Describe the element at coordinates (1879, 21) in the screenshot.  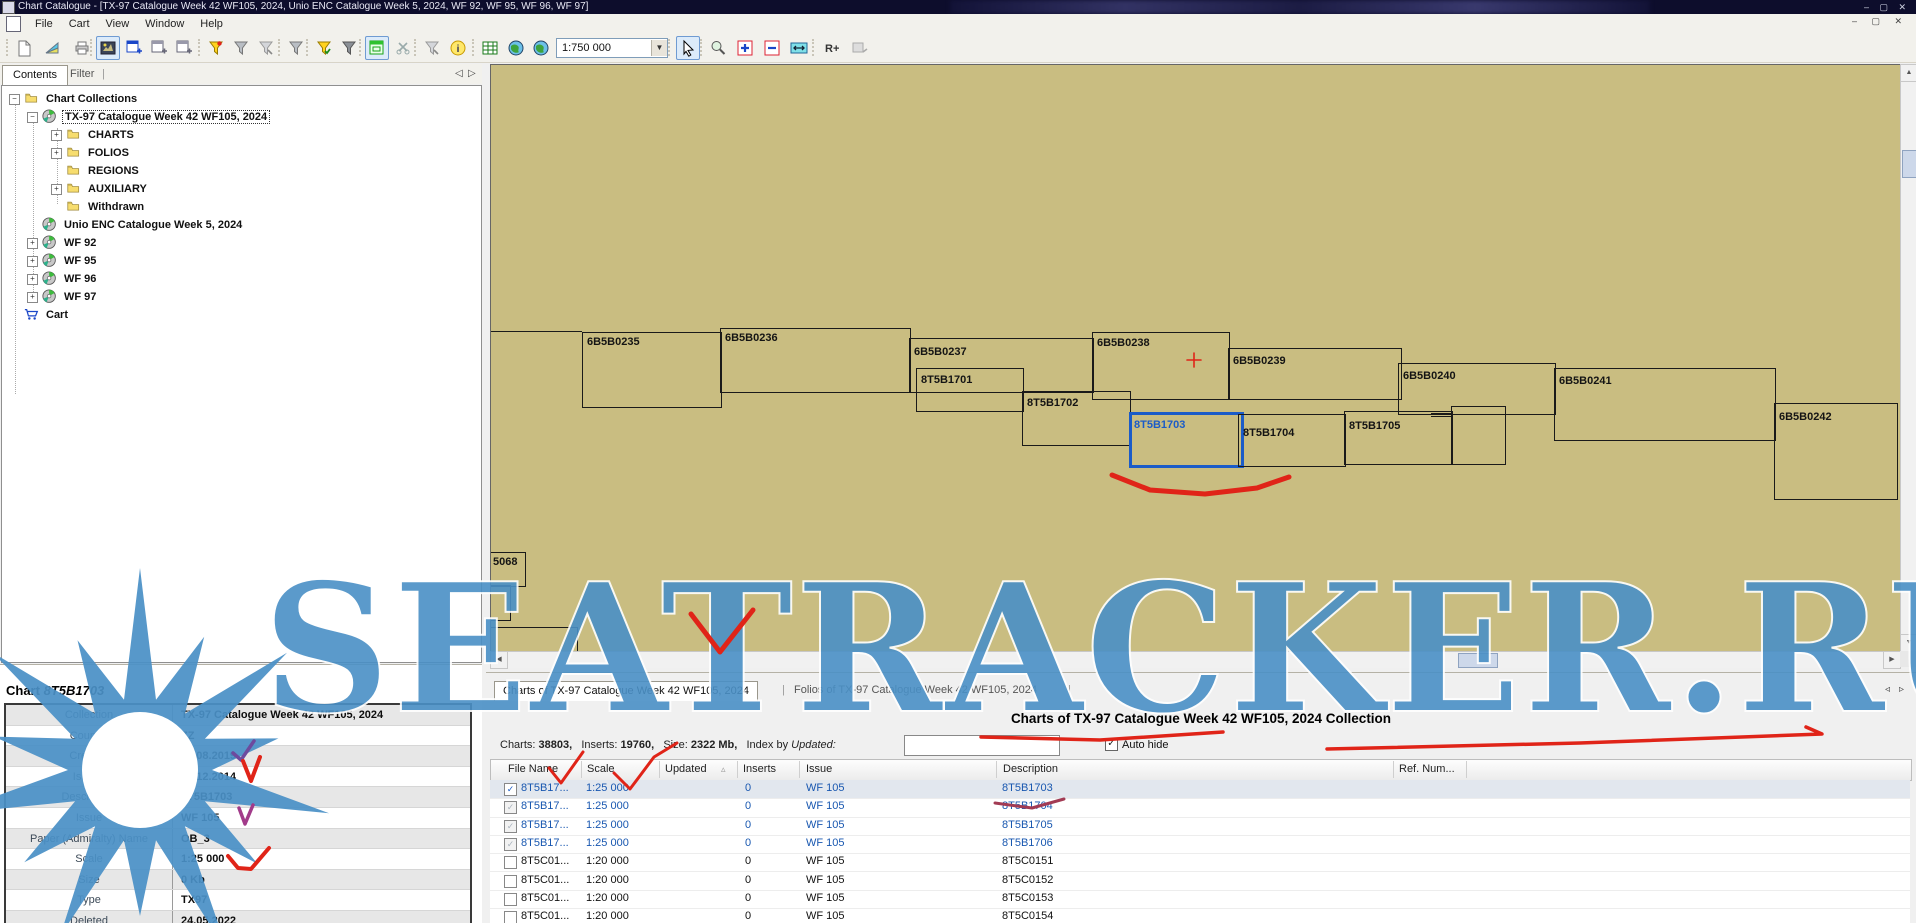
I see `mdi-window-controls: ‒ ▢ ✕` at that location.